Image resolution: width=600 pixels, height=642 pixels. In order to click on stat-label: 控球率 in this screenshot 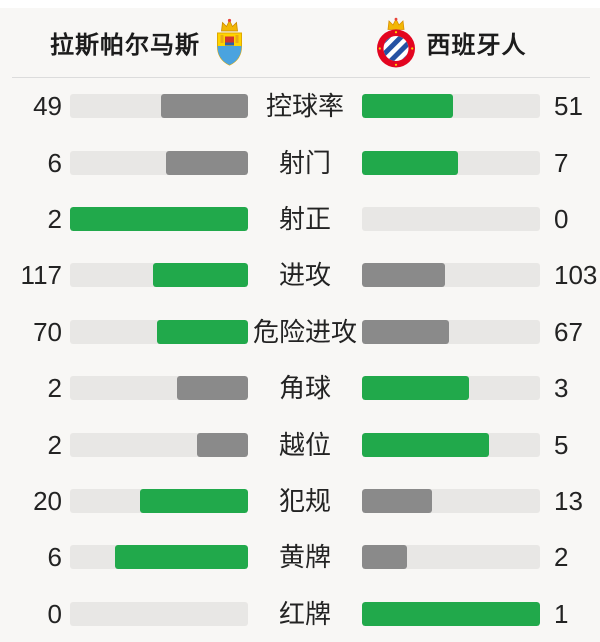, I will do `click(304, 106)`.